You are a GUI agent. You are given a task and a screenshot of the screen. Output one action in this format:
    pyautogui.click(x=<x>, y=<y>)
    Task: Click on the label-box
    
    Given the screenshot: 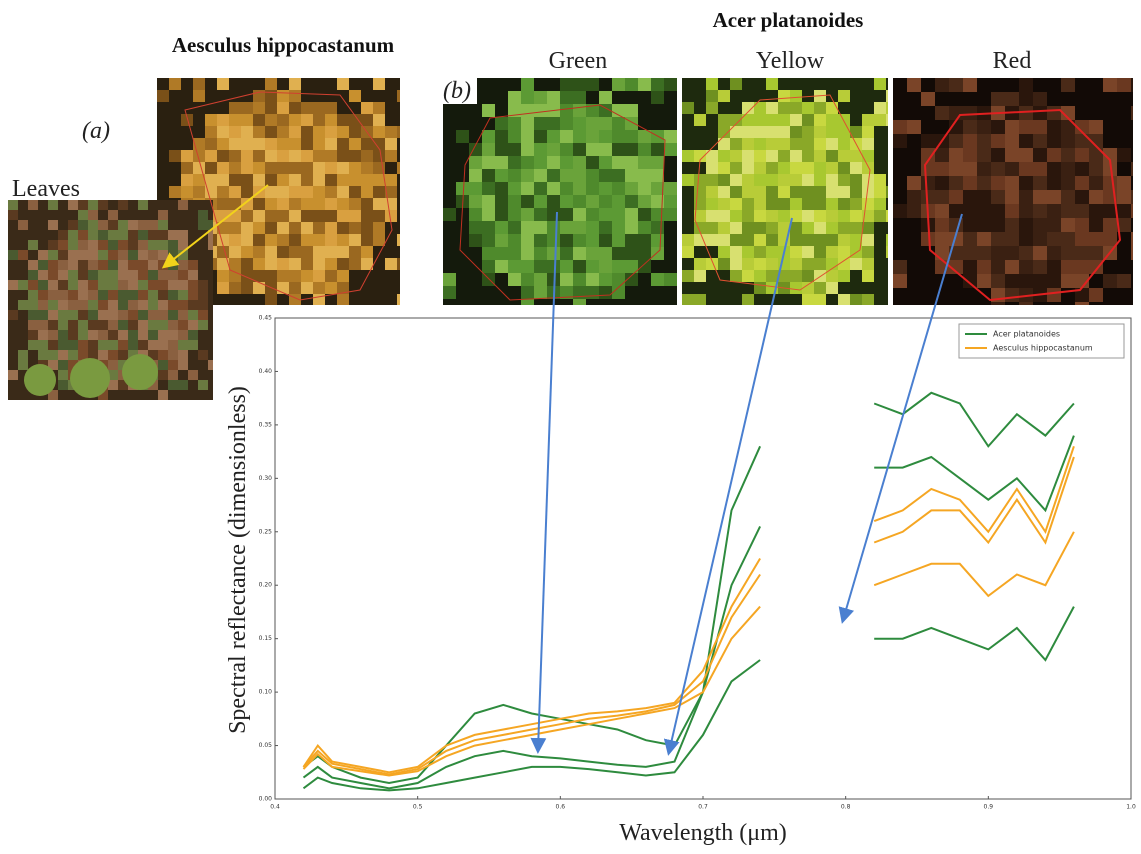 What is the action you would take?
    pyautogui.click(x=457, y=90)
    